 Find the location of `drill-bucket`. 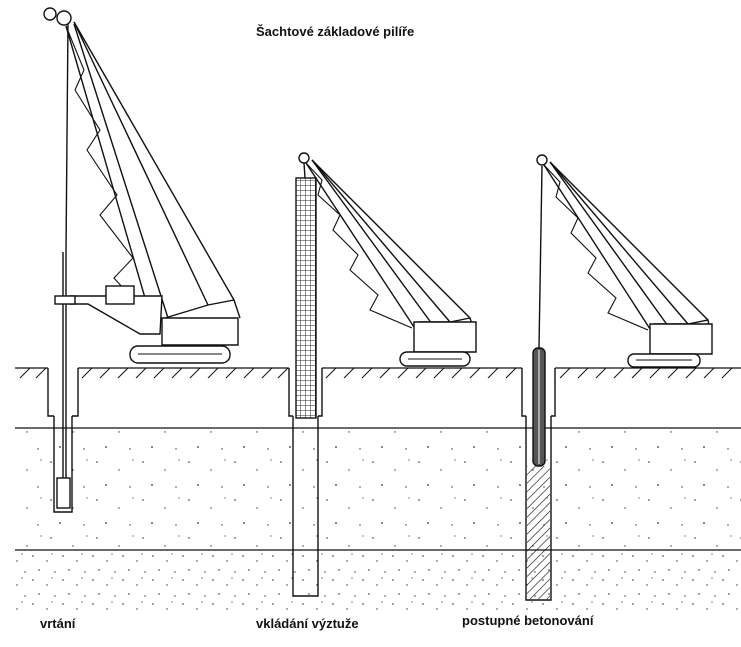

drill-bucket is located at coordinates (63, 493).